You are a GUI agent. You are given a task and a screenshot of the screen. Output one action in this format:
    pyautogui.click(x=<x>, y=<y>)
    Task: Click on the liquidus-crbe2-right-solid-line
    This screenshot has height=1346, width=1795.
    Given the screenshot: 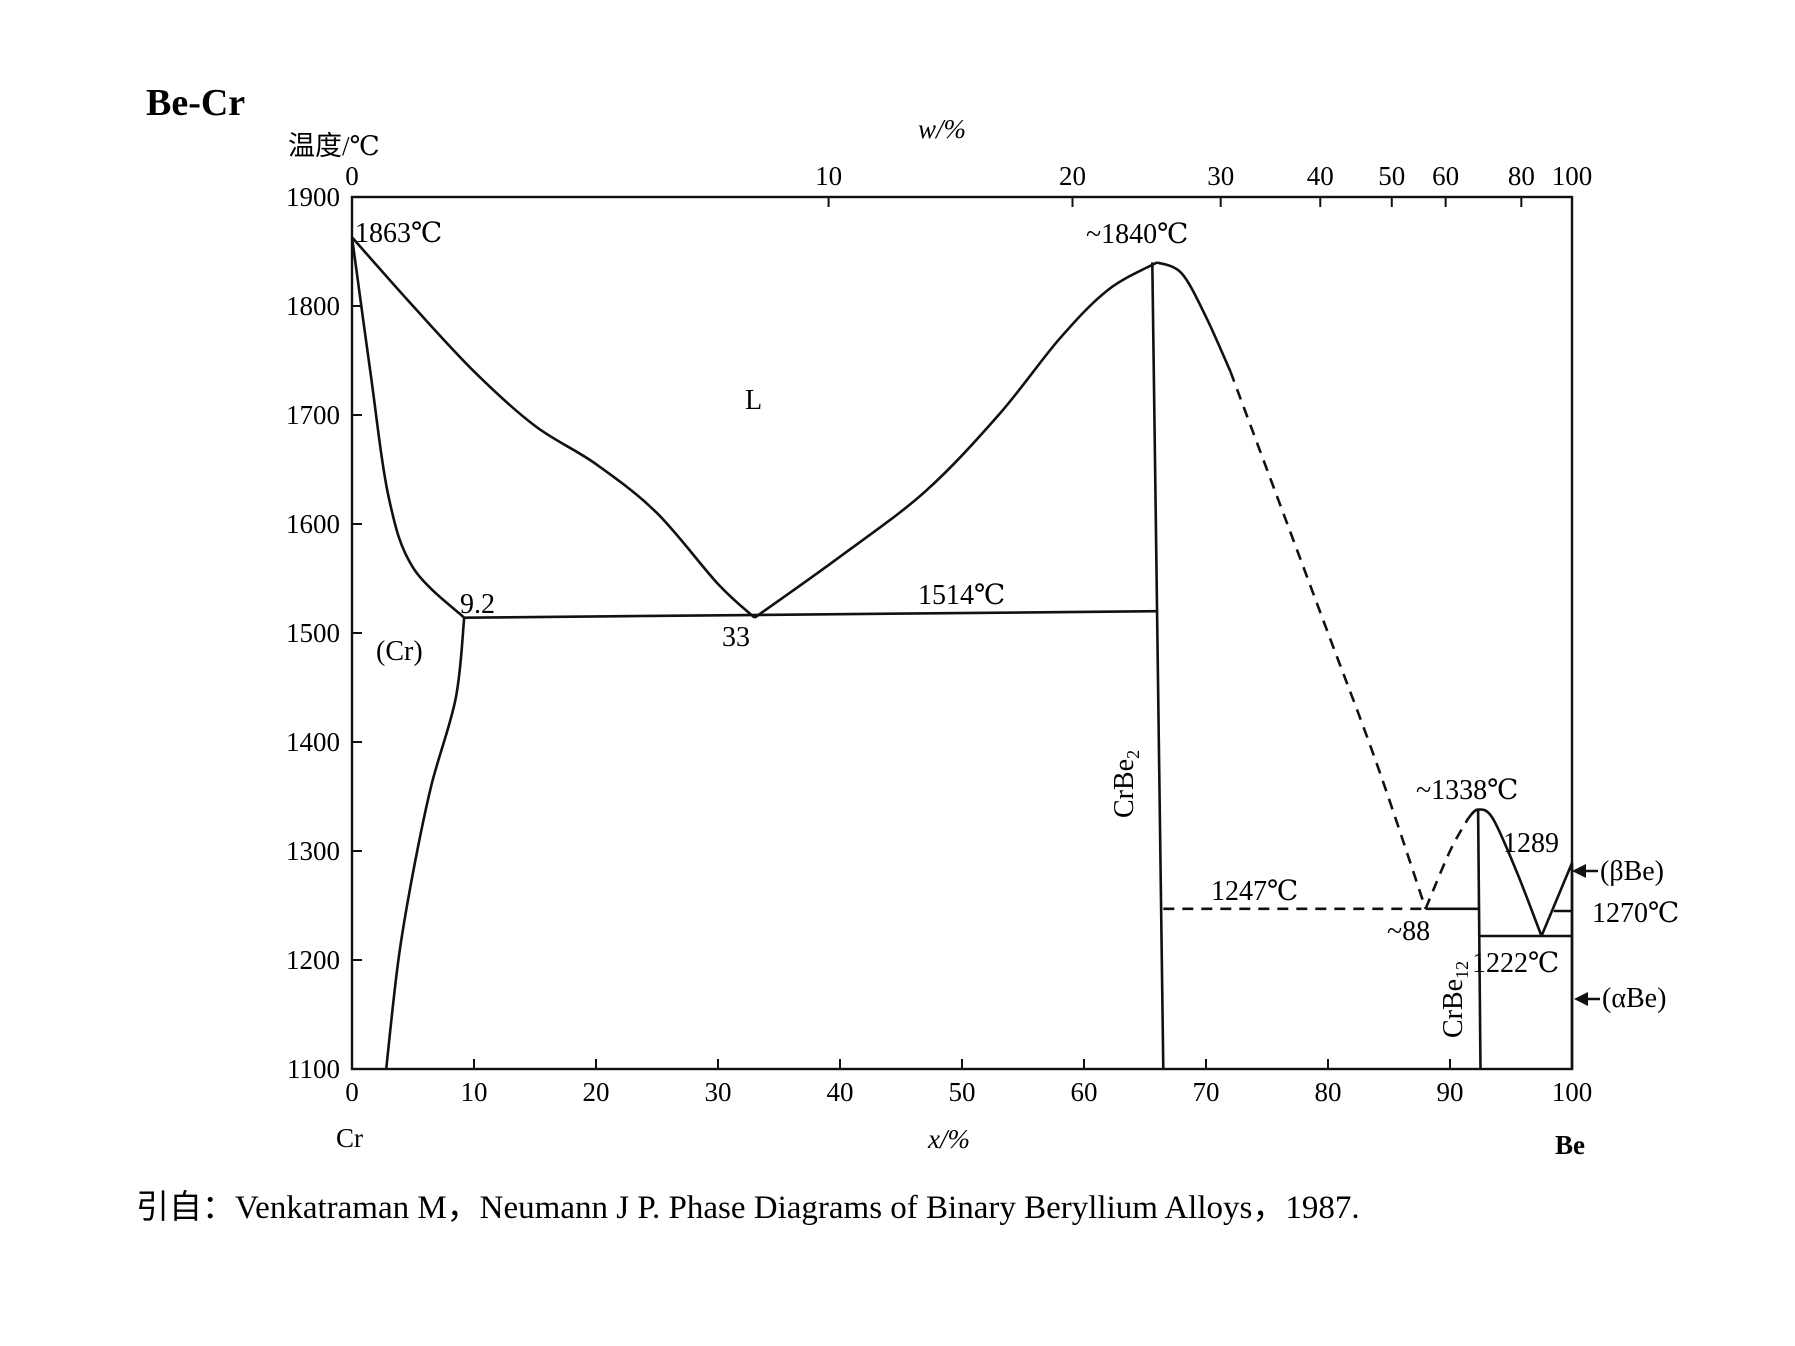 What is the action you would take?
    pyautogui.click(x=1194, y=316)
    